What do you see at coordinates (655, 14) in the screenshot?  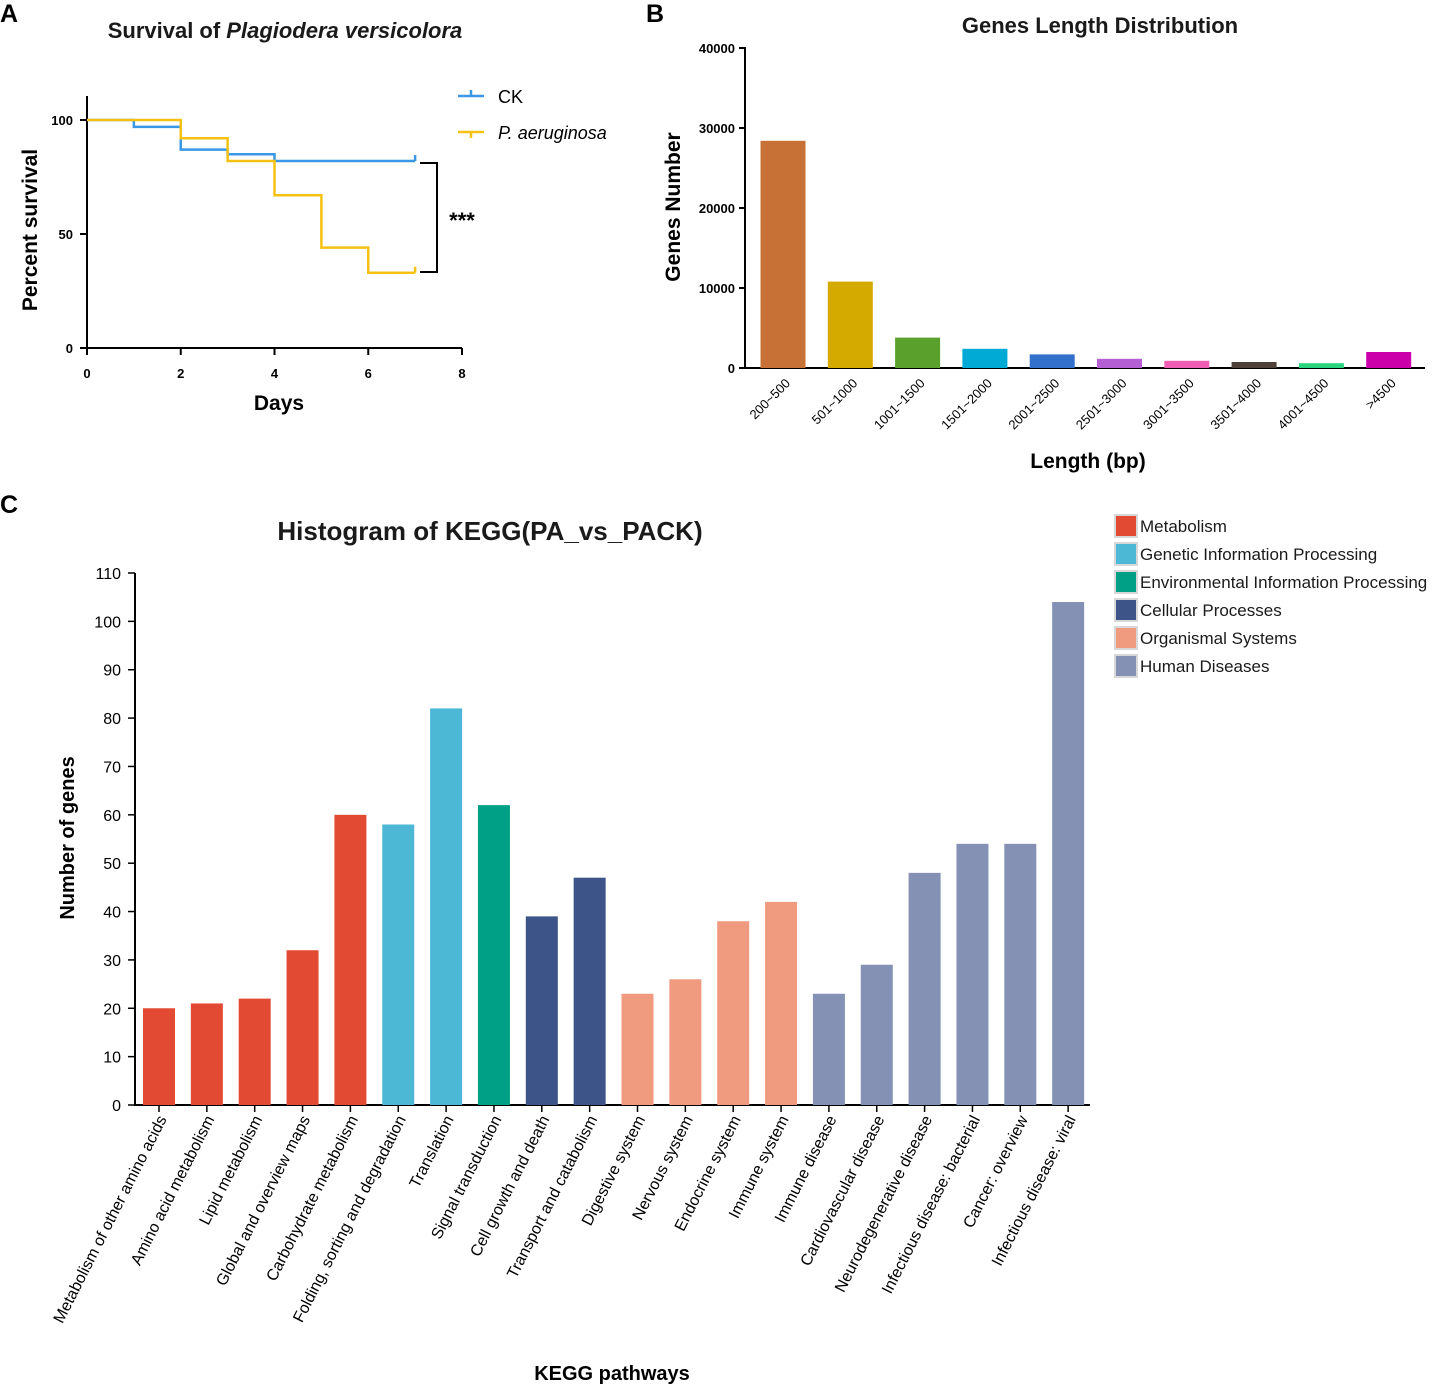 I see `panel-letter-b: B` at bounding box center [655, 14].